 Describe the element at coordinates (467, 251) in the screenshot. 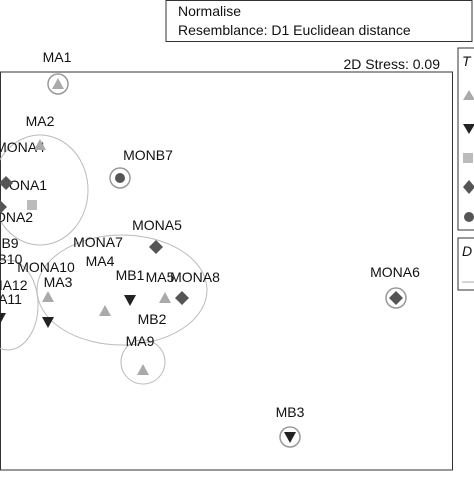

I see `legend-title: D` at that location.